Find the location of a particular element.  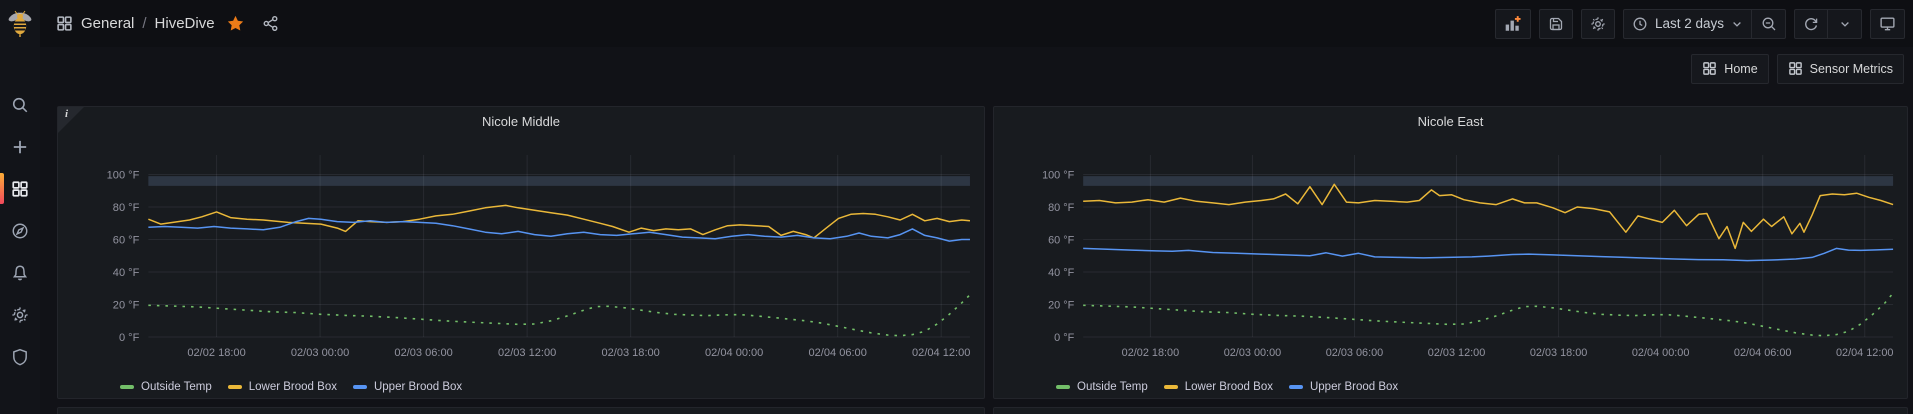

sidebar-item-create is located at coordinates (20, 146).